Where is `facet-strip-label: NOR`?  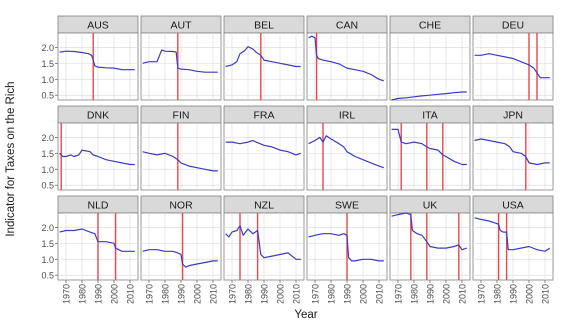
facet-strip-label: NOR is located at coordinates (181, 206).